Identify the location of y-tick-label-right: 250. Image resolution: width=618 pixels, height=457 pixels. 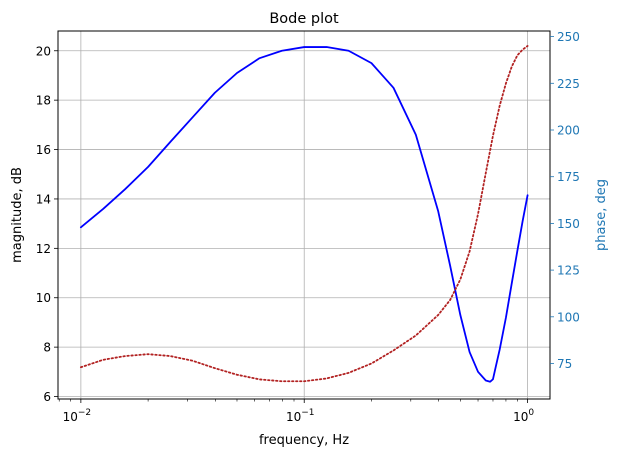
(568, 37).